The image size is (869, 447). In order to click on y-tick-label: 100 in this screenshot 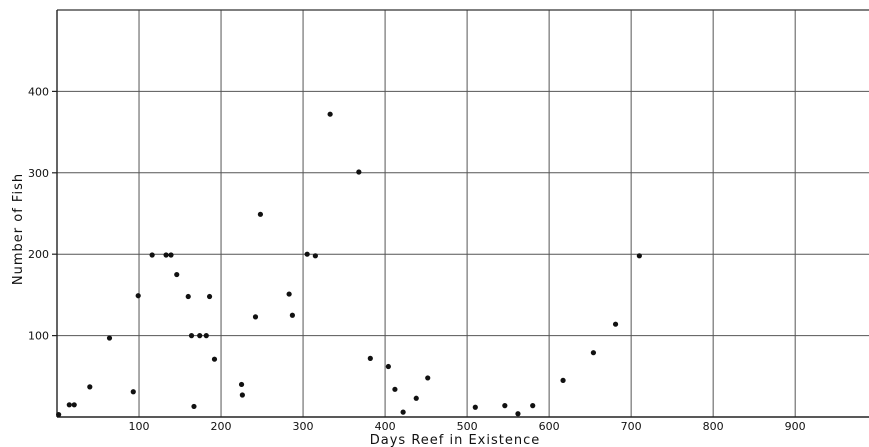, I will do `click(38, 336)`.